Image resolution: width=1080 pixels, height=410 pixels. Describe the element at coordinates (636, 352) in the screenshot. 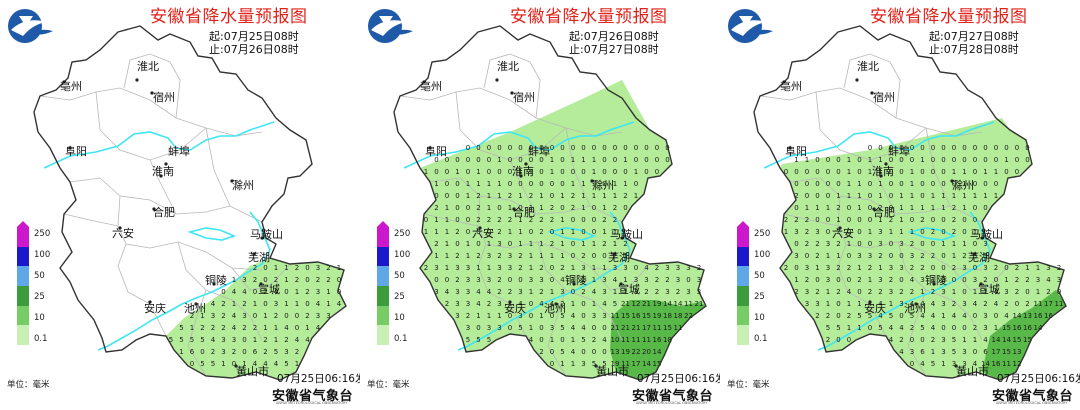

I see `grid-value: 22` at that location.